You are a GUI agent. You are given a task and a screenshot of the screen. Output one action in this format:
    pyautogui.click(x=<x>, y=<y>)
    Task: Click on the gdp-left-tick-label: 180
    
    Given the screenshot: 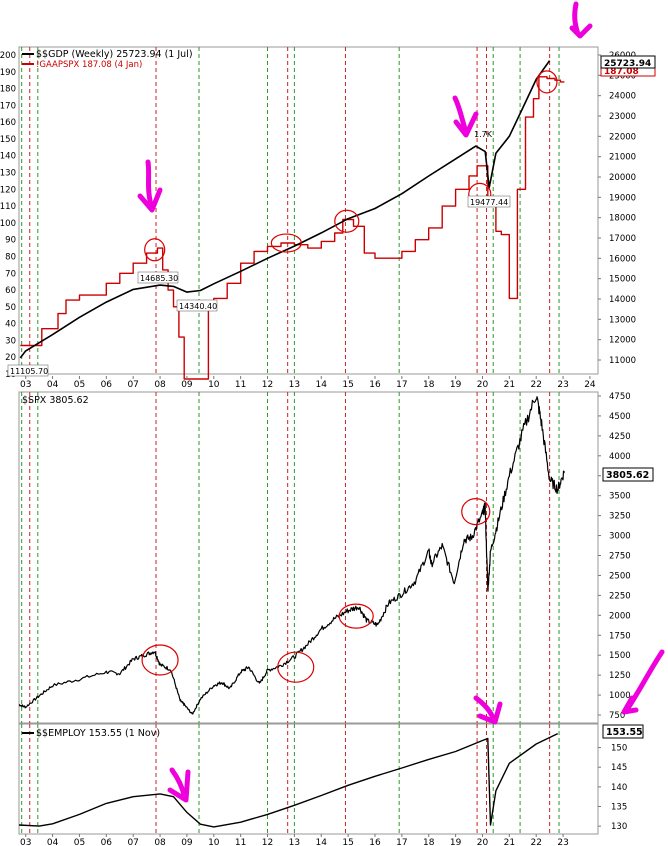 What is the action you would take?
    pyautogui.click(x=8, y=90)
    